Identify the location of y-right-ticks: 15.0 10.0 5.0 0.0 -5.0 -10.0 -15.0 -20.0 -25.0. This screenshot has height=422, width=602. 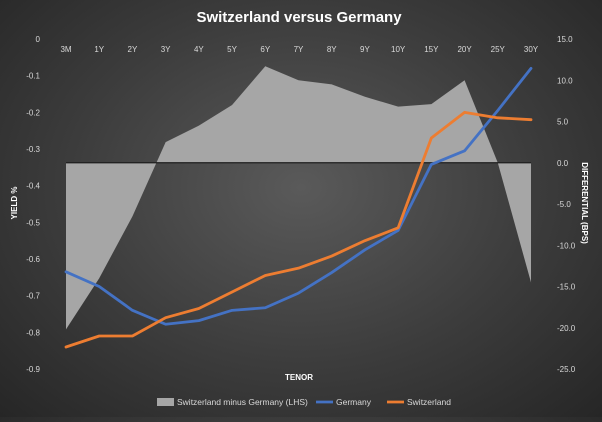
(566, 204).